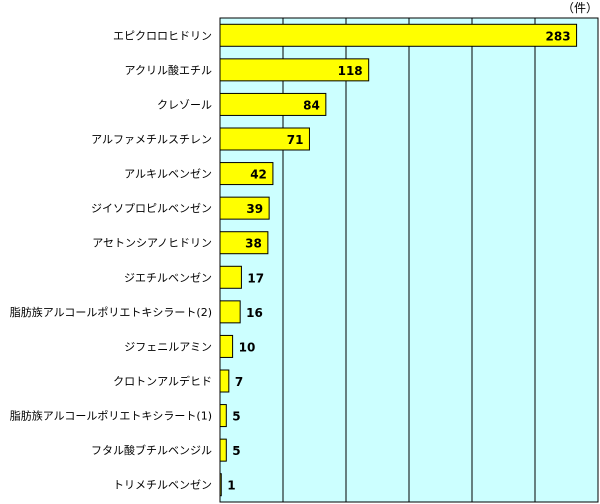 The height and width of the screenshot is (504, 600). I want to click on value-label: 17, so click(255, 278).